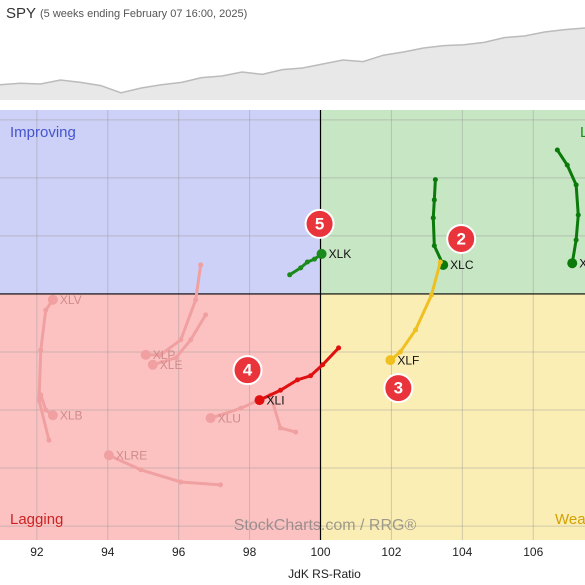 The image size is (585, 585). What do you see at coordinates (582, 132) in the screenshot?
I see `quadrant-label: Leading` at bounding box center [582, 132].